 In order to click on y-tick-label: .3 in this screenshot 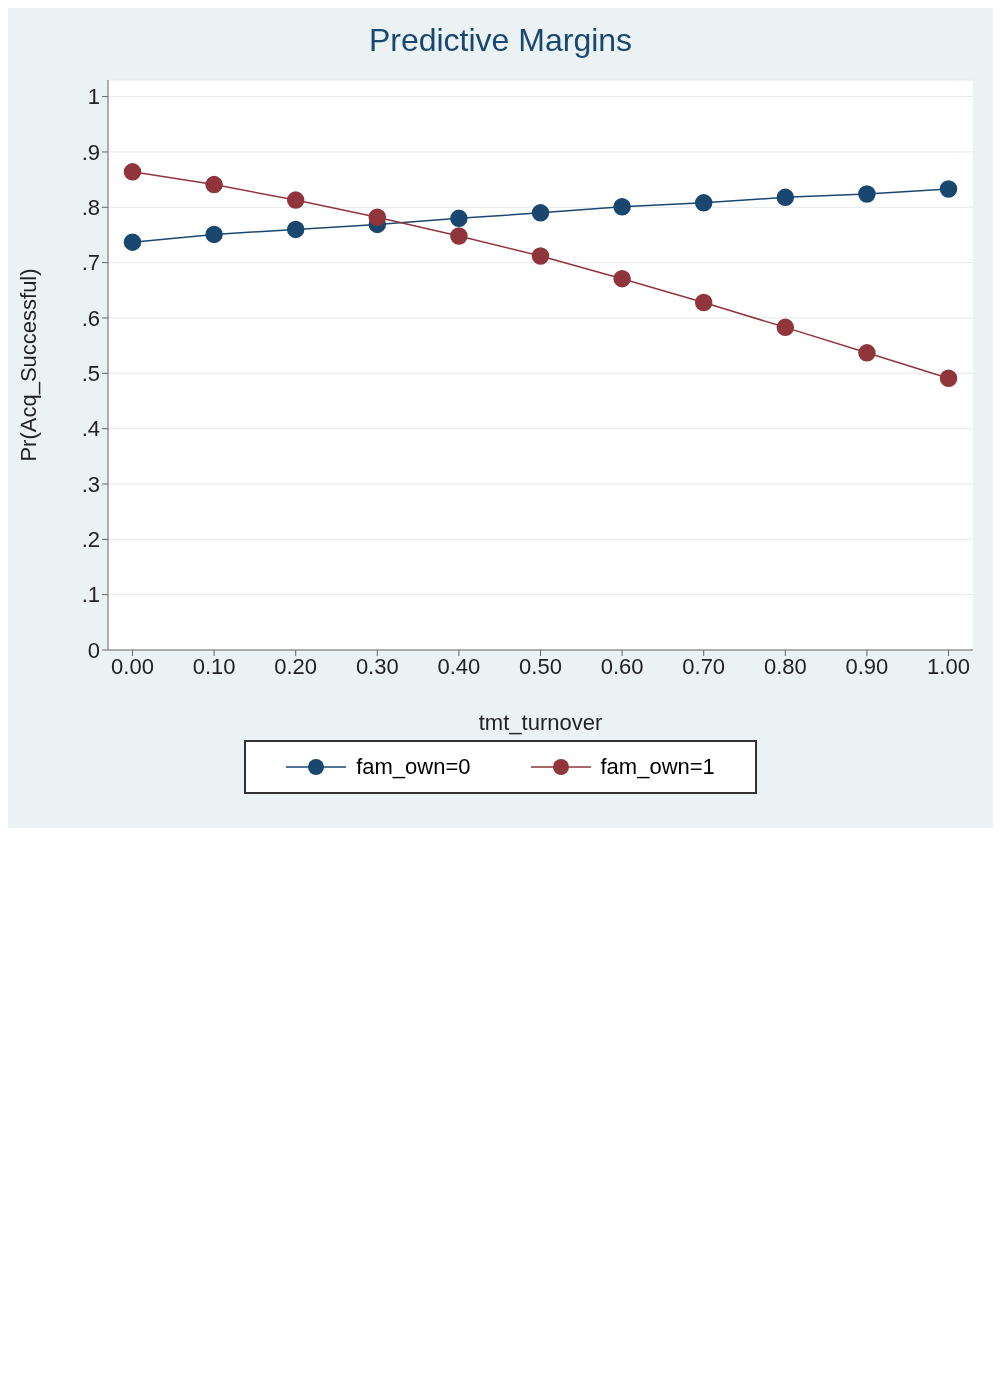, I will do `click(90, 484)`.